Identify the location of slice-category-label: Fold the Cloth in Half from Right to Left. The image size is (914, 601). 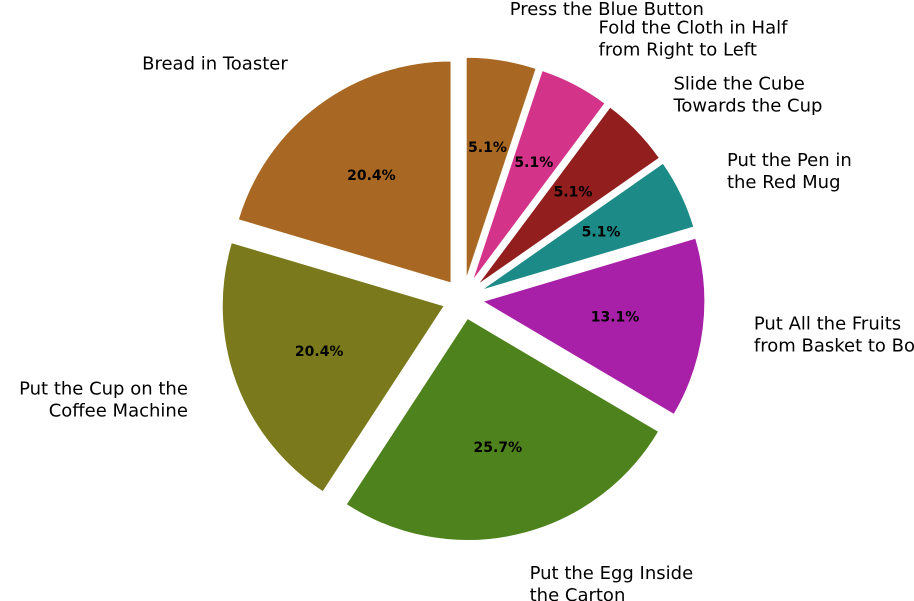
(694, 39).